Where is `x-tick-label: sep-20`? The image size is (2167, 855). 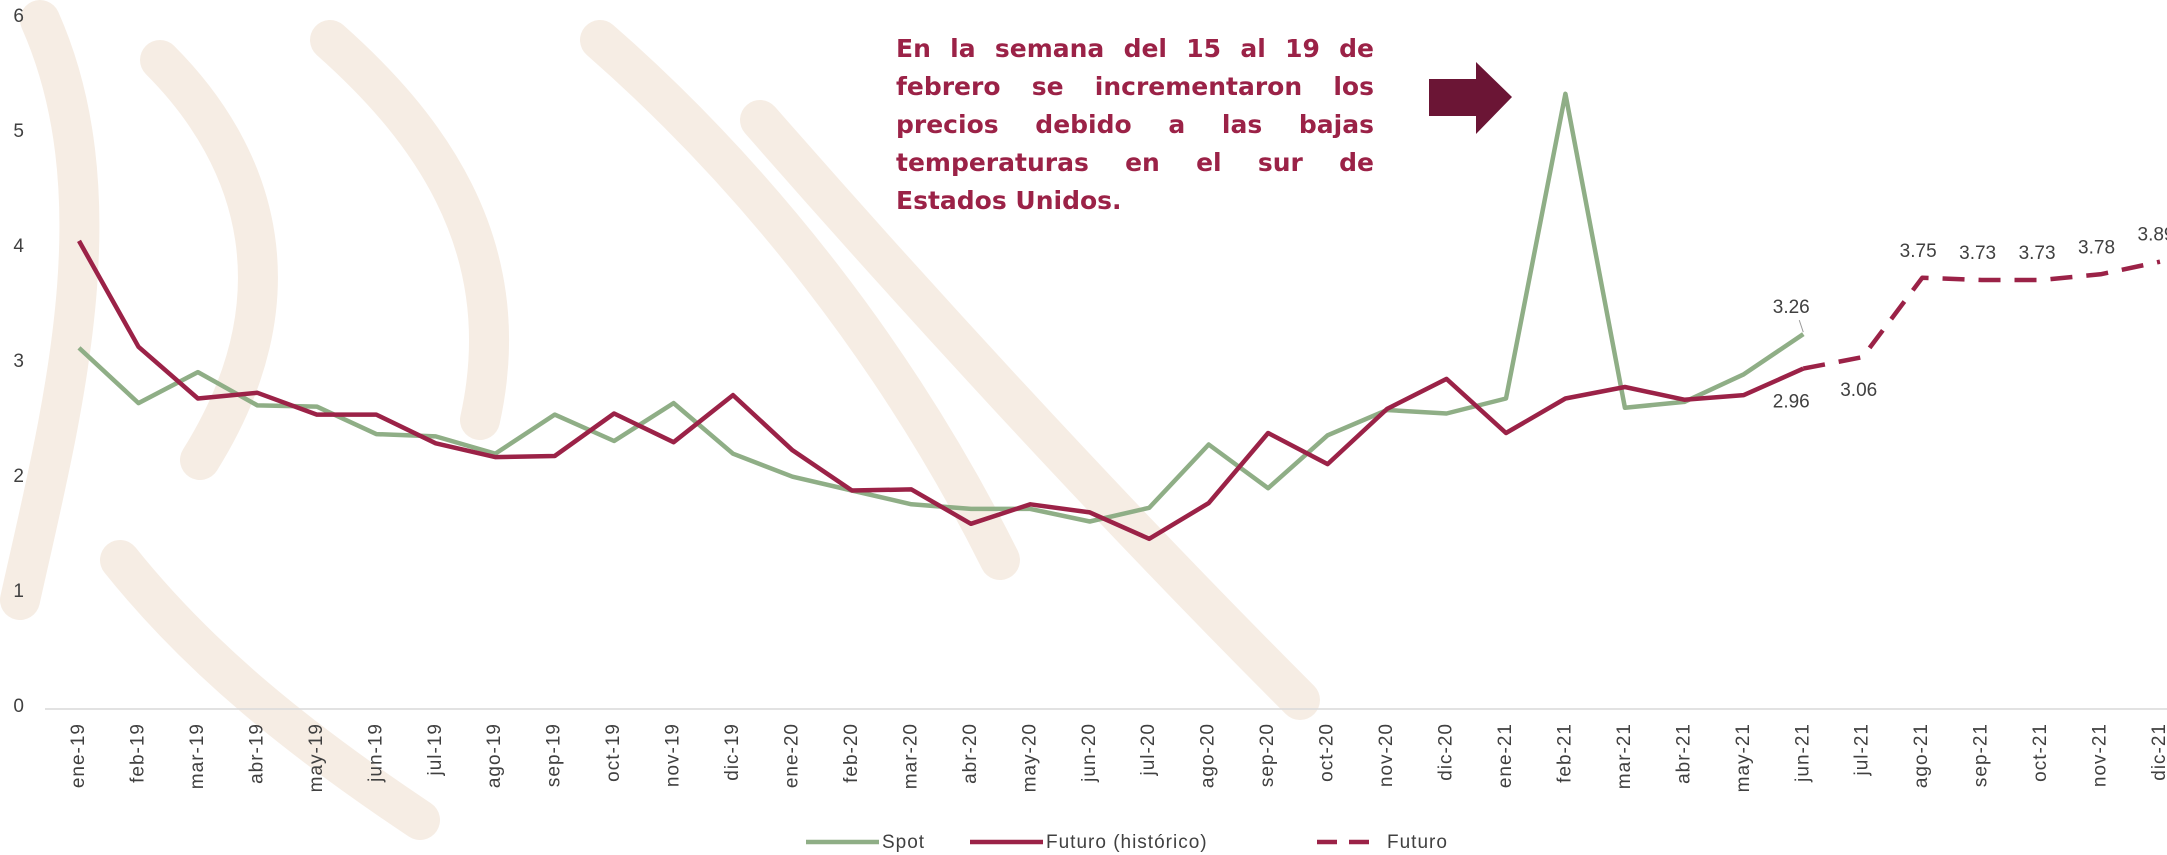
x-tick-label: sep-20 is located at coordinates (1267, 755).